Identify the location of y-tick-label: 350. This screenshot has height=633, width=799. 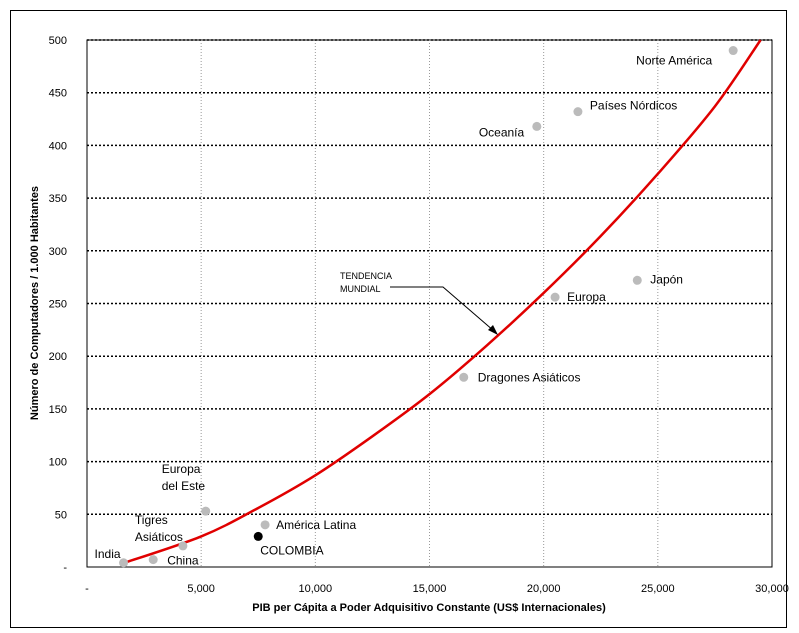
(58, 199).